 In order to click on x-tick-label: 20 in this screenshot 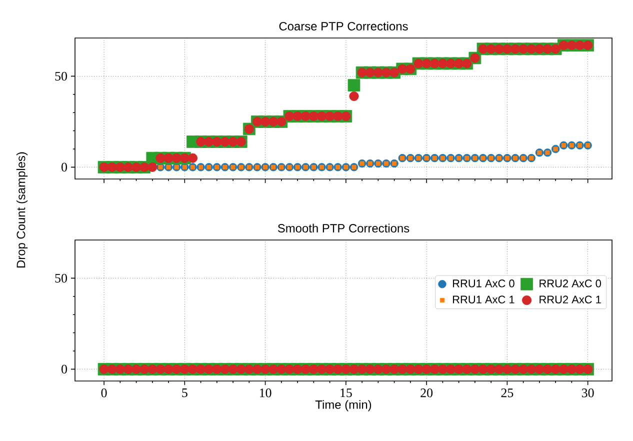, I will do `click(426, 393)`.